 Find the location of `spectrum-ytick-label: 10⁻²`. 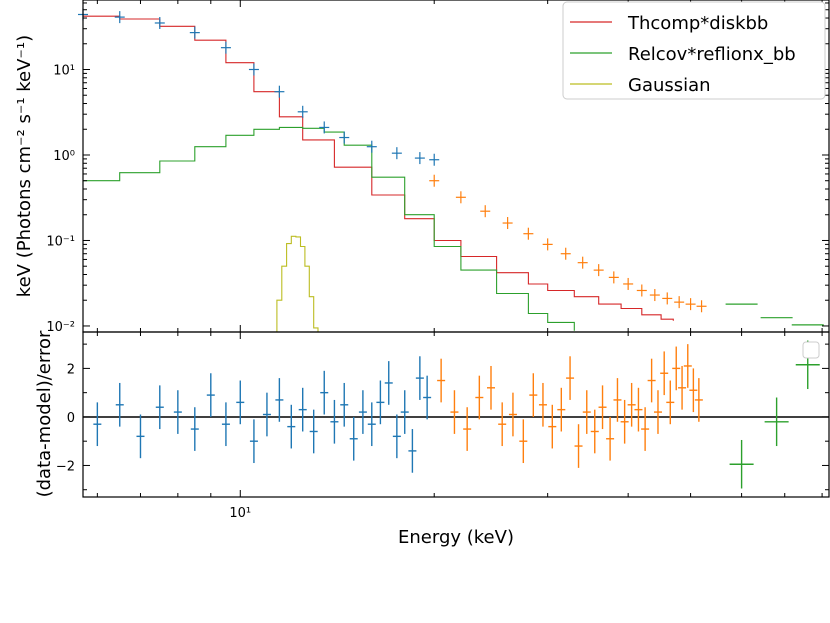

spectrum-ytick-label: 10⁻² is located at coordinates (60, 327).